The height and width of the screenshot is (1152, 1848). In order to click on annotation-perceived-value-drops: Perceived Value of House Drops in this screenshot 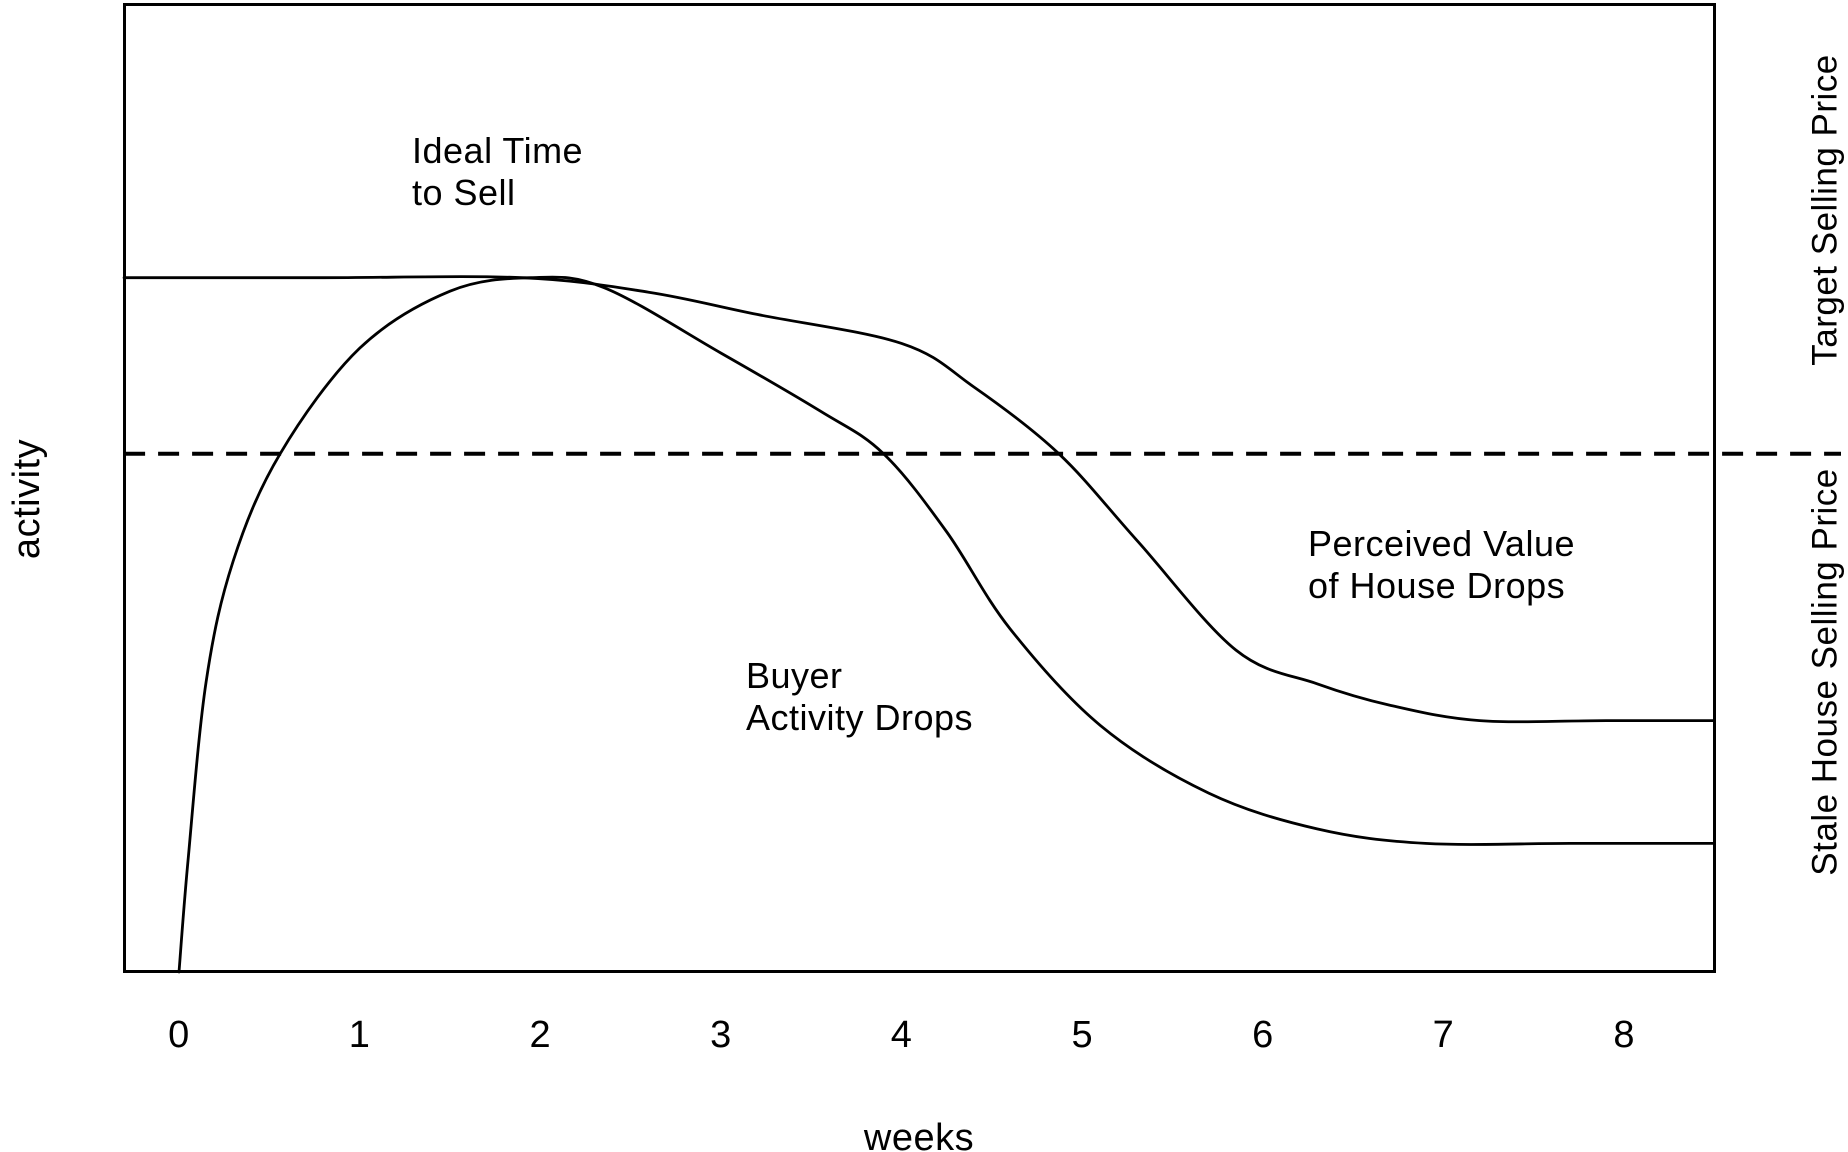, I will do `click(1447, 564)`.